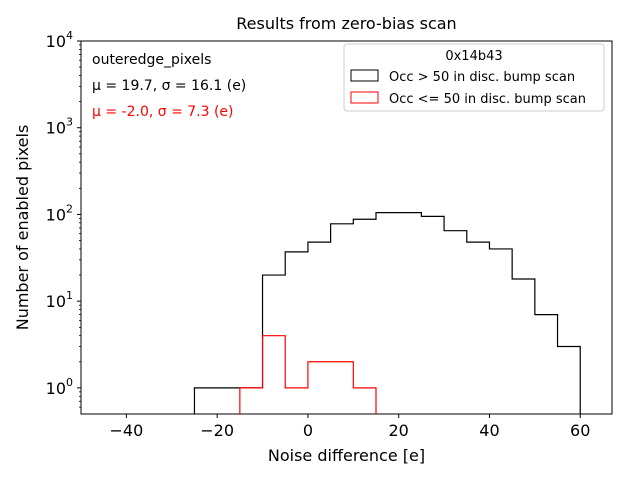  I want to click on black-series-stats: μ = 19.7, σ = 16.1 (e), so click(169, 86).